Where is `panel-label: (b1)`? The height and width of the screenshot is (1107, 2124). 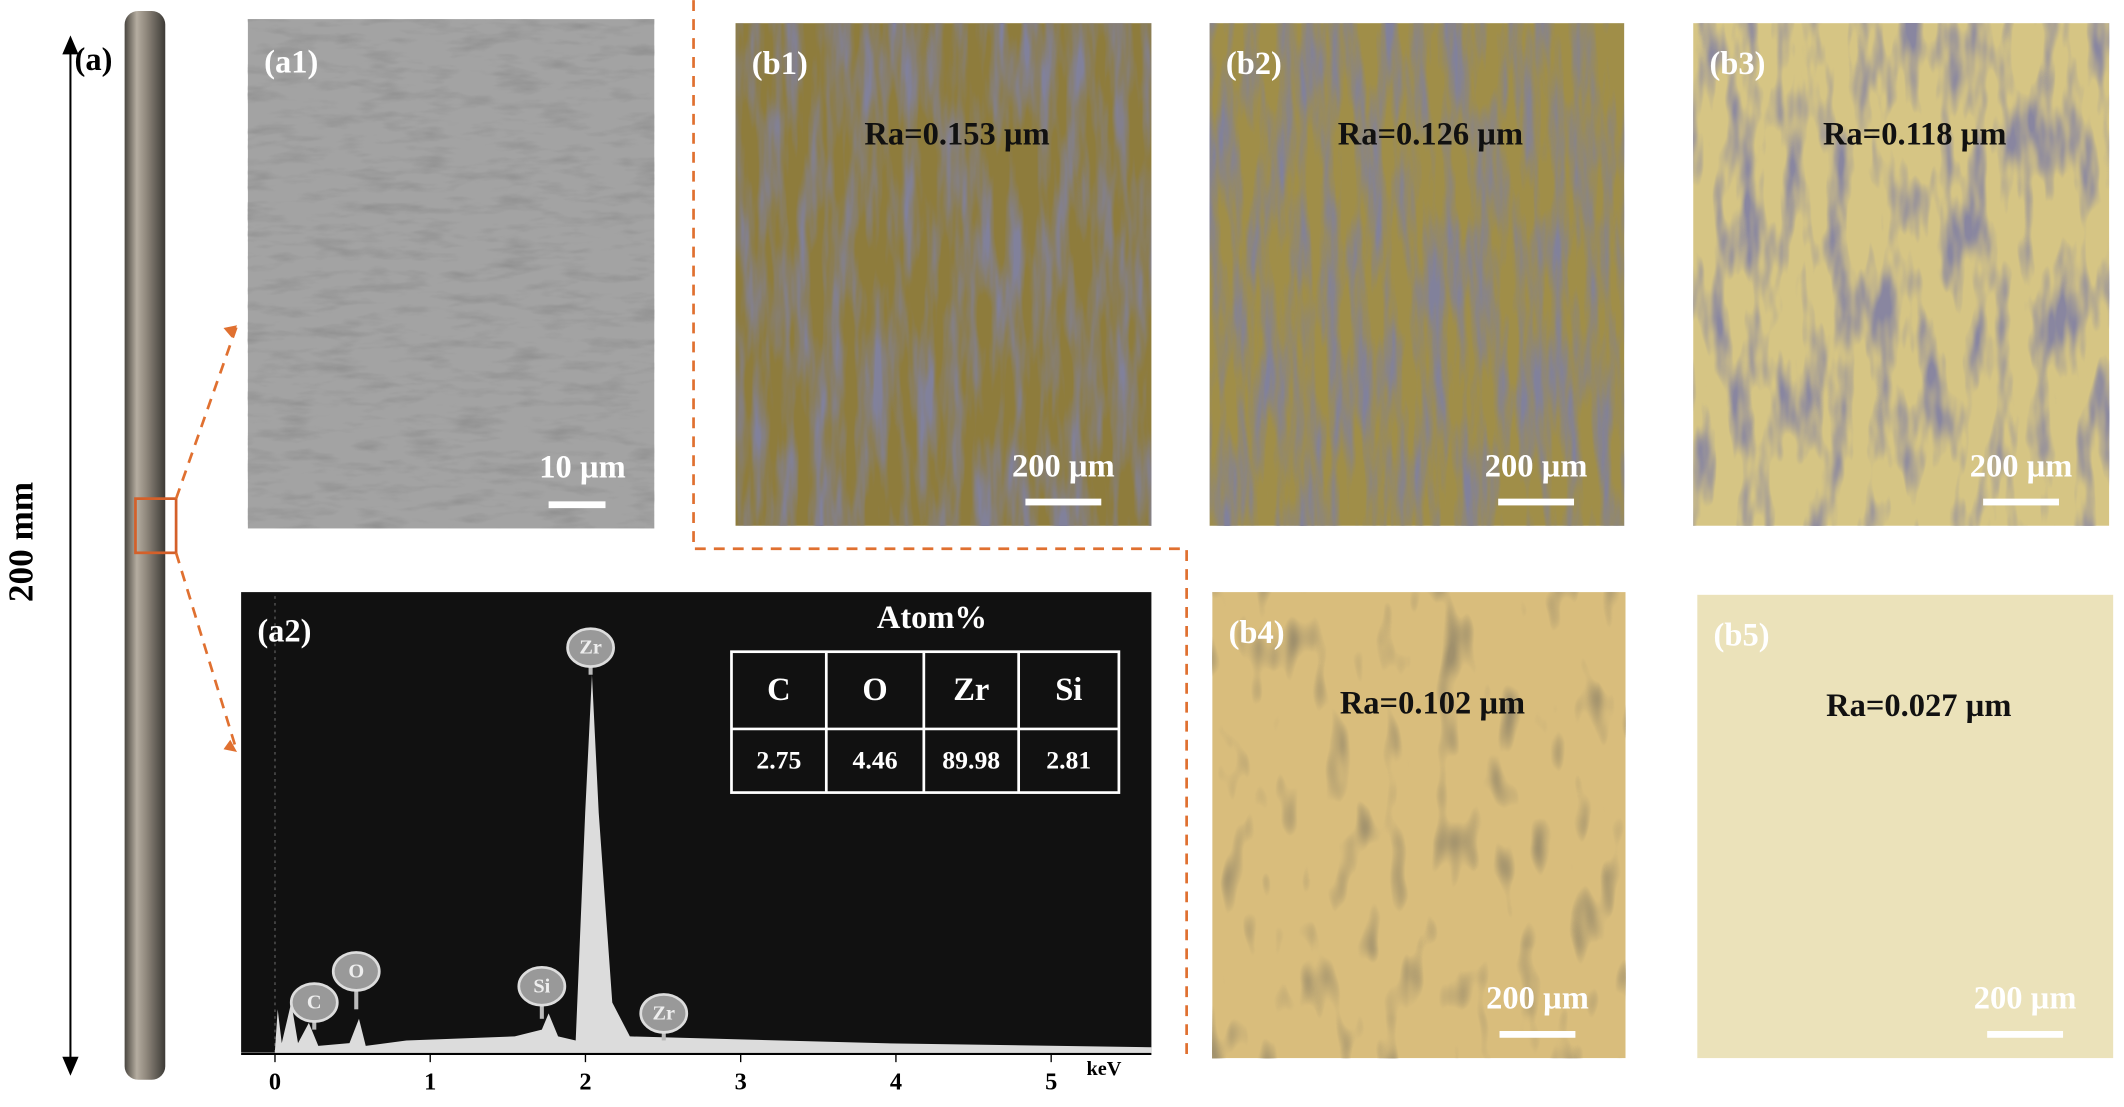
panel-label: (b1) is located at coordinates (780, 64).